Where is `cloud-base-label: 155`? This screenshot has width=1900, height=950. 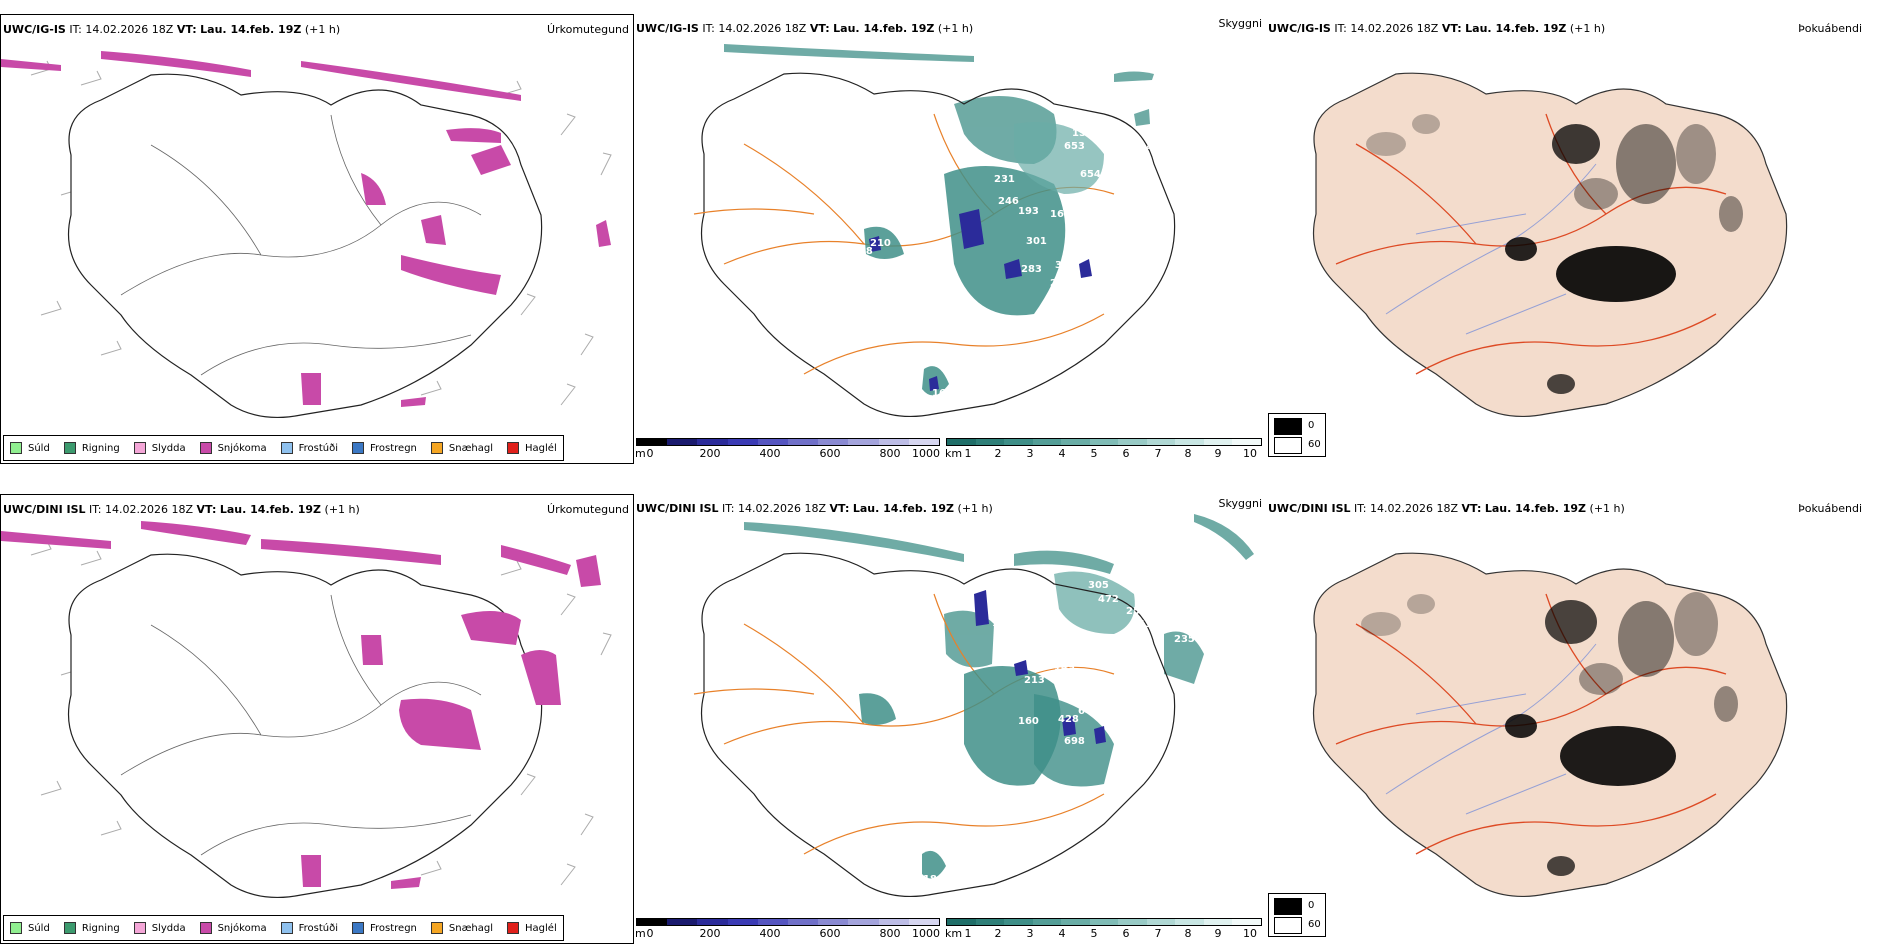 cloud-base-label: 155 is located at coordinates (1082, 133).